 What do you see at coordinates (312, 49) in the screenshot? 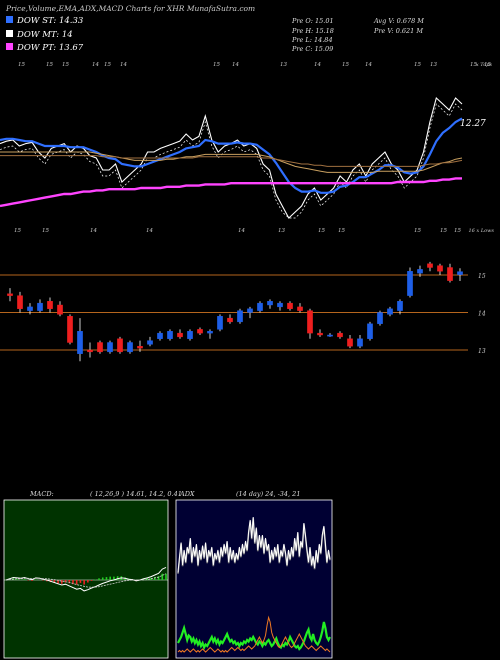
I see `stat-close: Pre C: 15.09` at bounding box center [312, 49].